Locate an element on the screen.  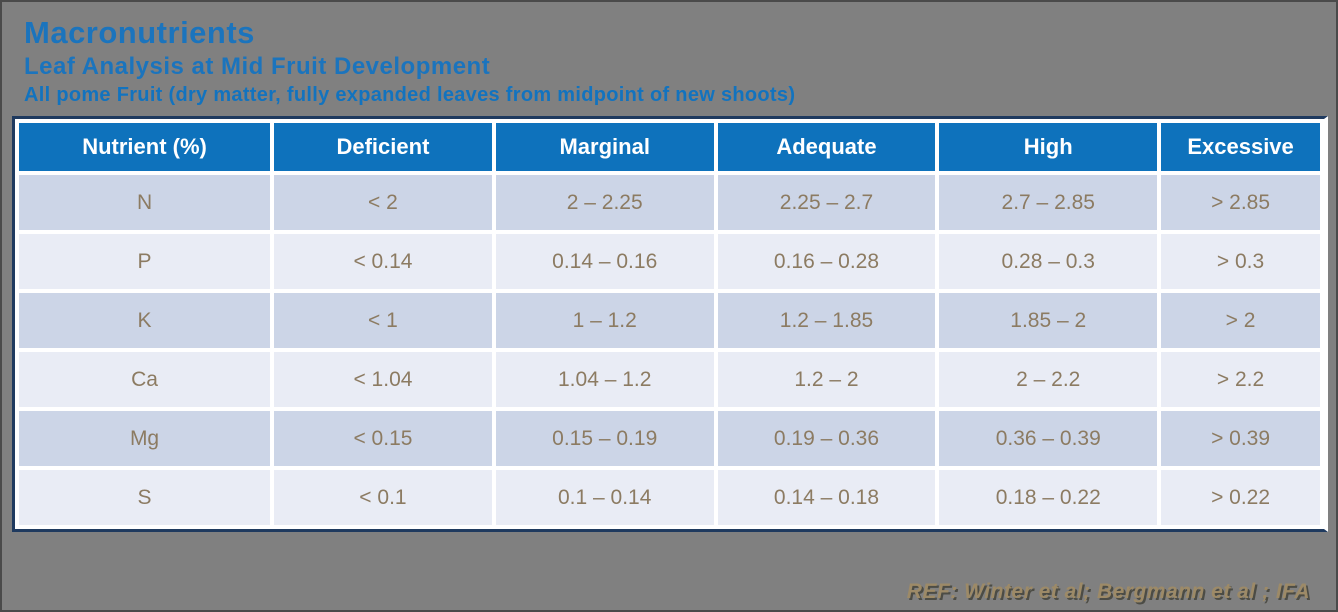
value-cell: > 2 is located at coordinates (1240, 321).